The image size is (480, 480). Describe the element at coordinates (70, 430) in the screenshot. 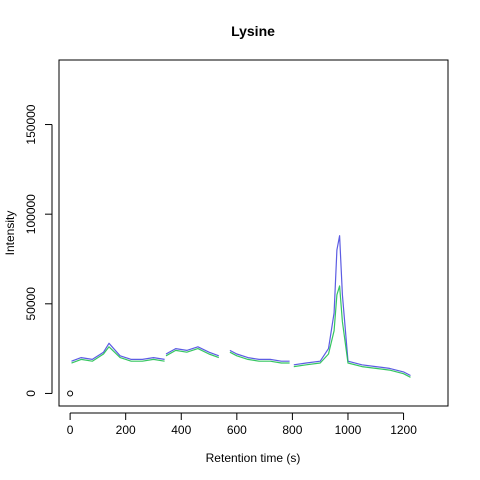

I see `x-tick-label-0: 0` at that location.